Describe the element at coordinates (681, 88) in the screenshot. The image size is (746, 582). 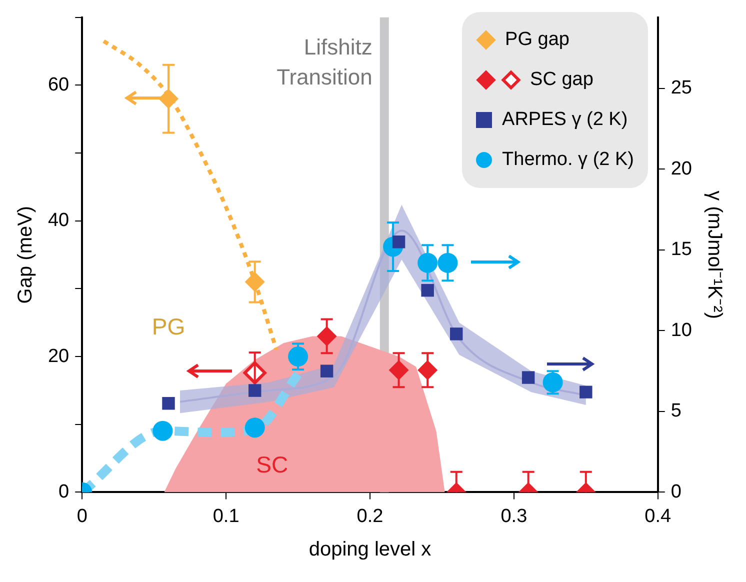
I see `y2-tick-label: 25` at that location.